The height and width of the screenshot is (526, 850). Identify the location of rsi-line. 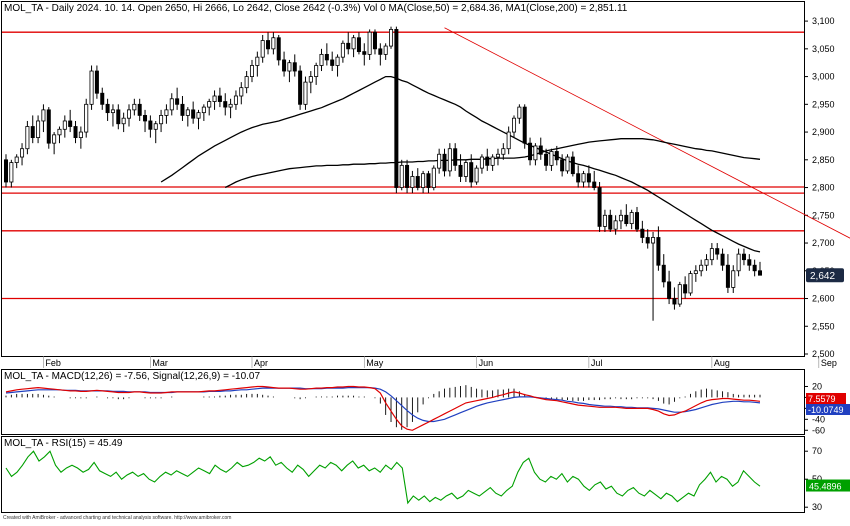
(383, 477).